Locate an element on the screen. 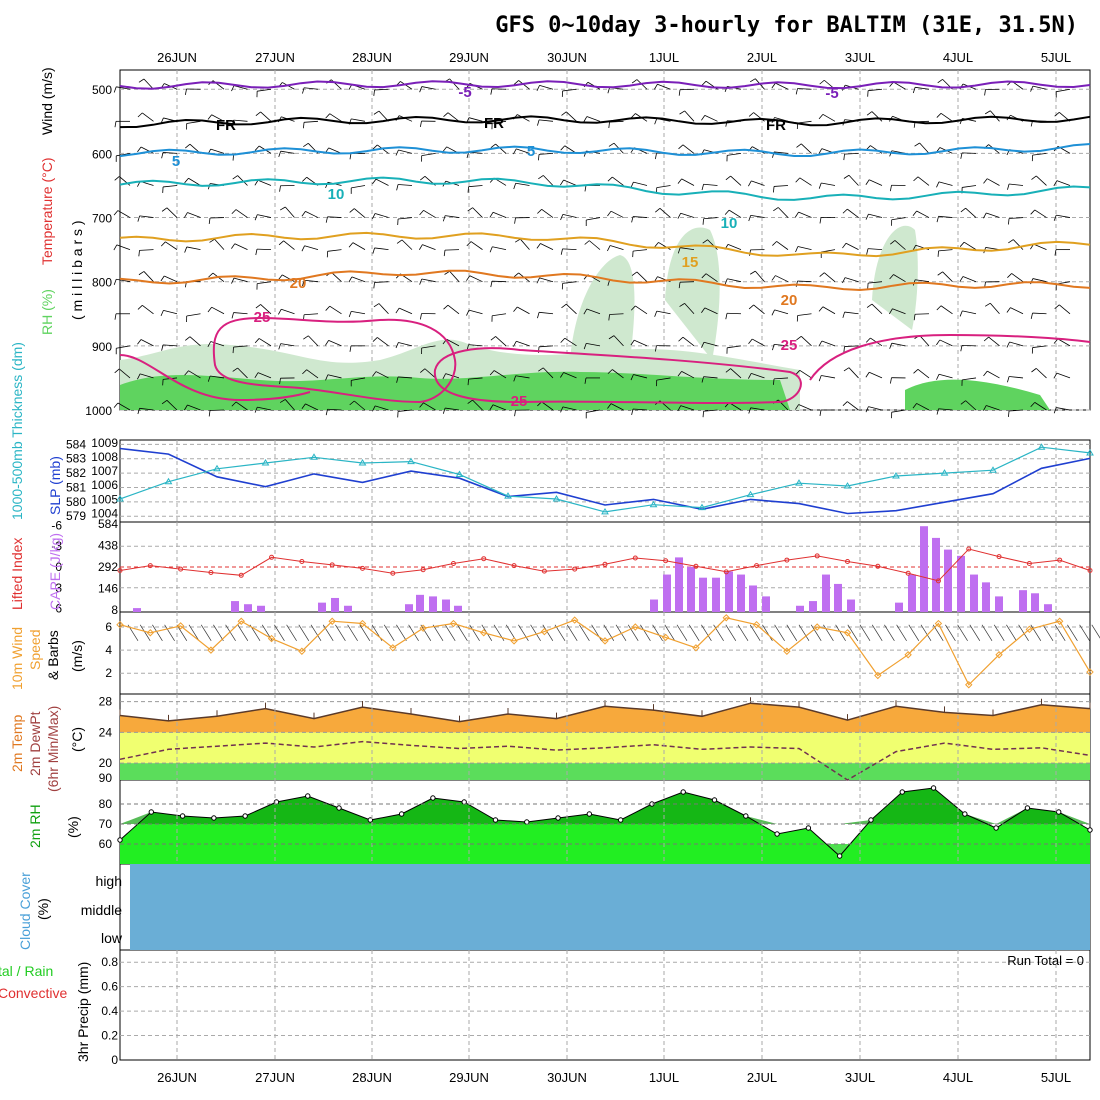  upper-air-yticks: 500 600 700 800 900 1000 is located at coordinates (98, 250).